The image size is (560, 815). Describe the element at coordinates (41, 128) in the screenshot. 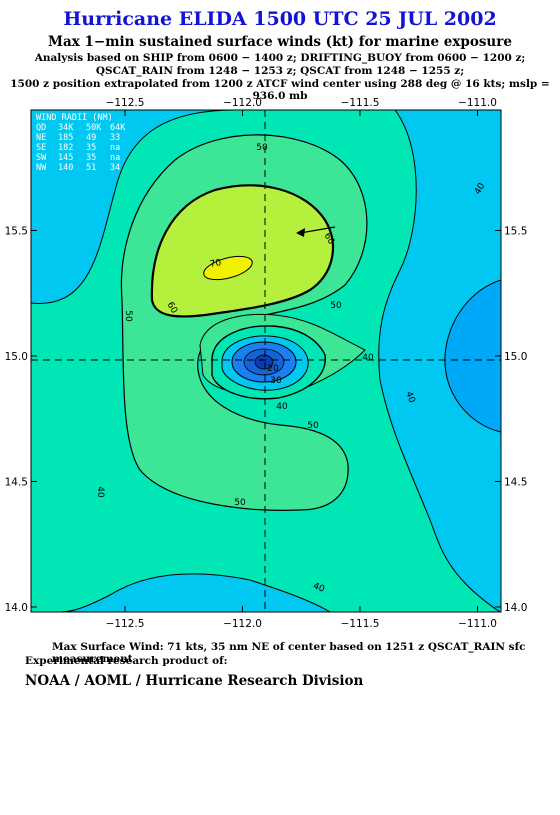

I see `wind-radii-header-cell: QD` at that location.